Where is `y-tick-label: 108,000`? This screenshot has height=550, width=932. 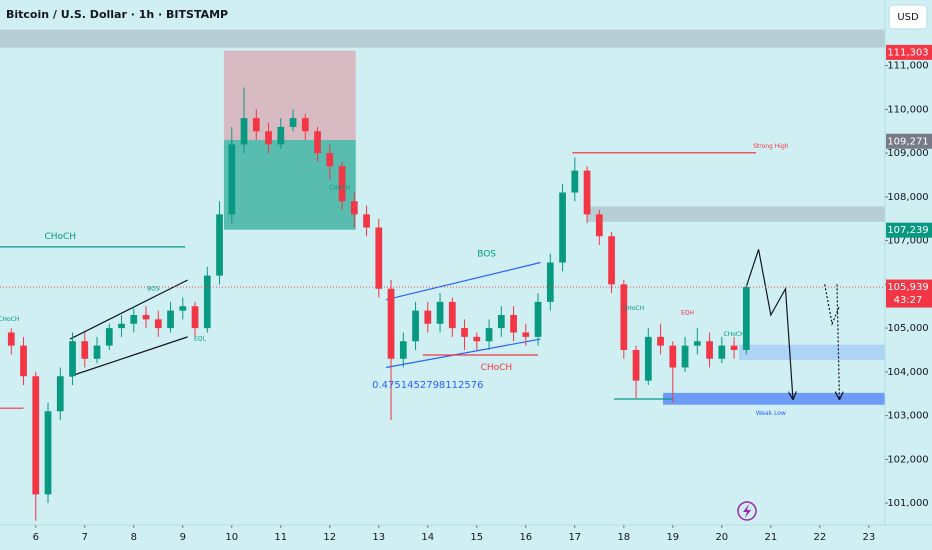 y-tick-label: 108,000 is located at coordinates (907, 197).